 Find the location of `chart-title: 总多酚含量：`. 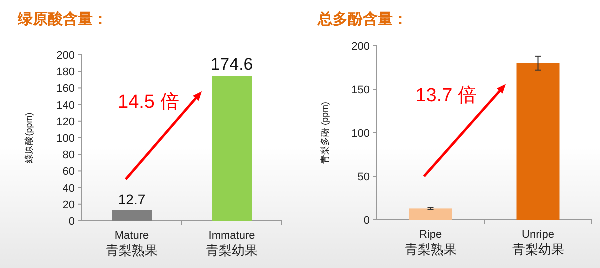

chart-title: 总多酚含量： is located at coordinates (362, 19).